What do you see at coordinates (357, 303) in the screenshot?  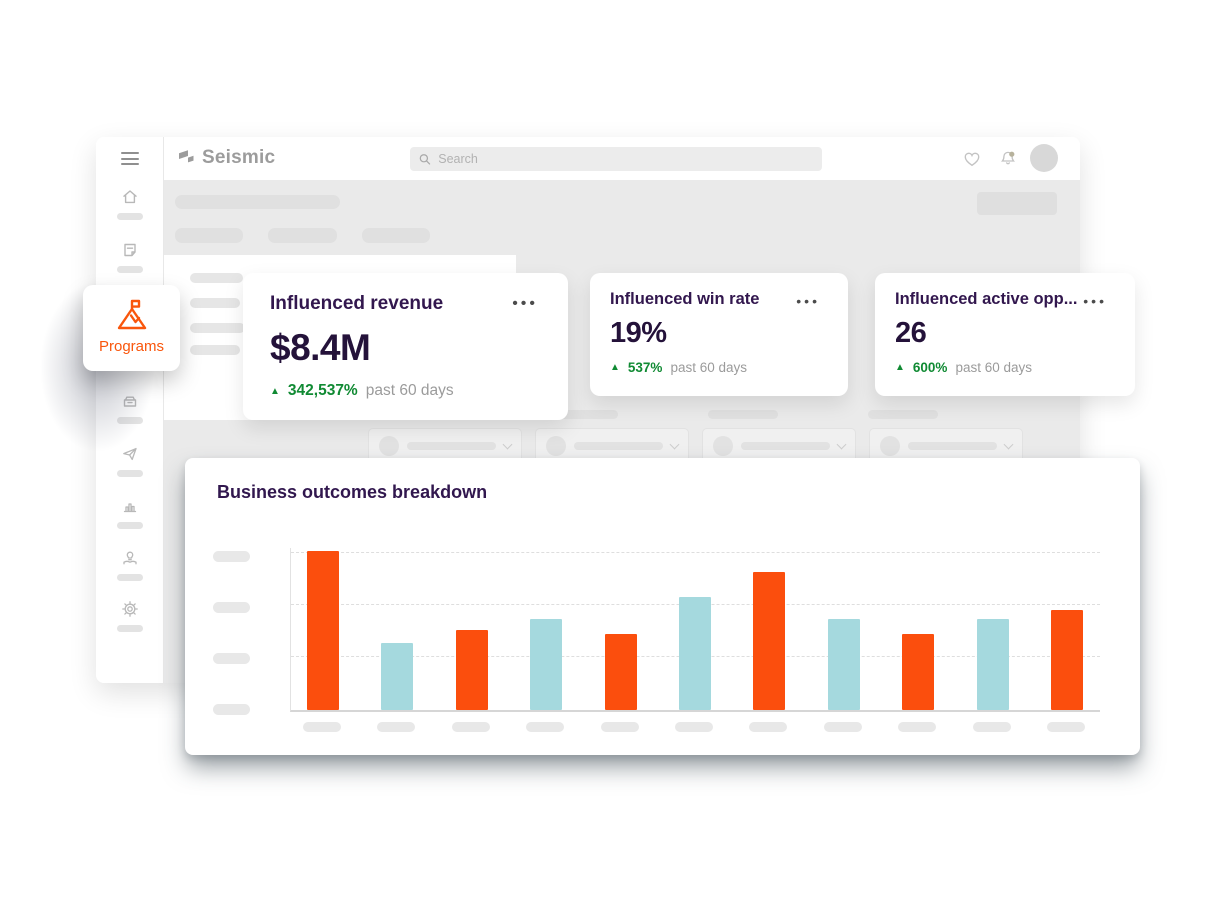 I see `kpi-title: Influenced revenue` at bounding box center [357, 303].